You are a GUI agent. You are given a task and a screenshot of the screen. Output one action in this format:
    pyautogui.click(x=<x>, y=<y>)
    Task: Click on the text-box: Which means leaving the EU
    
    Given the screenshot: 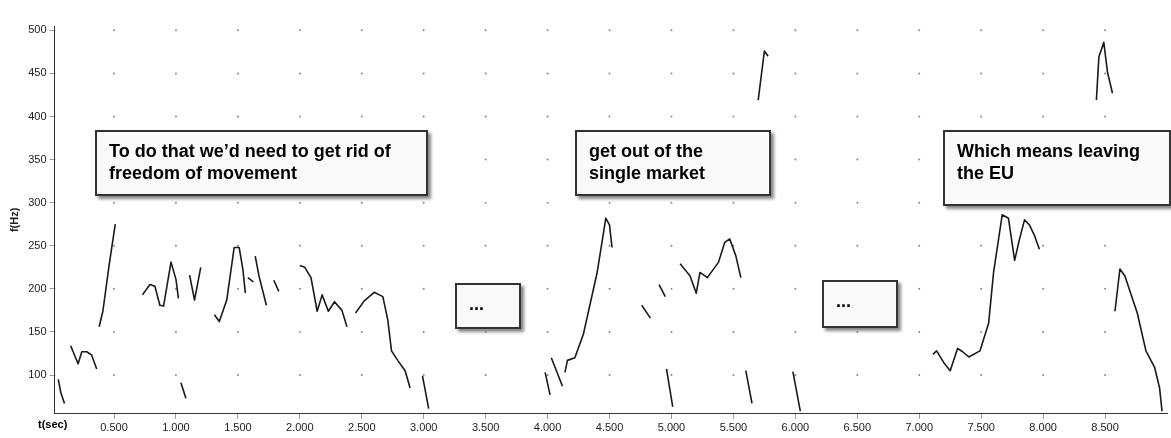 What is the action you would take?
    pyautogui.click(x=1057, y=168)
    